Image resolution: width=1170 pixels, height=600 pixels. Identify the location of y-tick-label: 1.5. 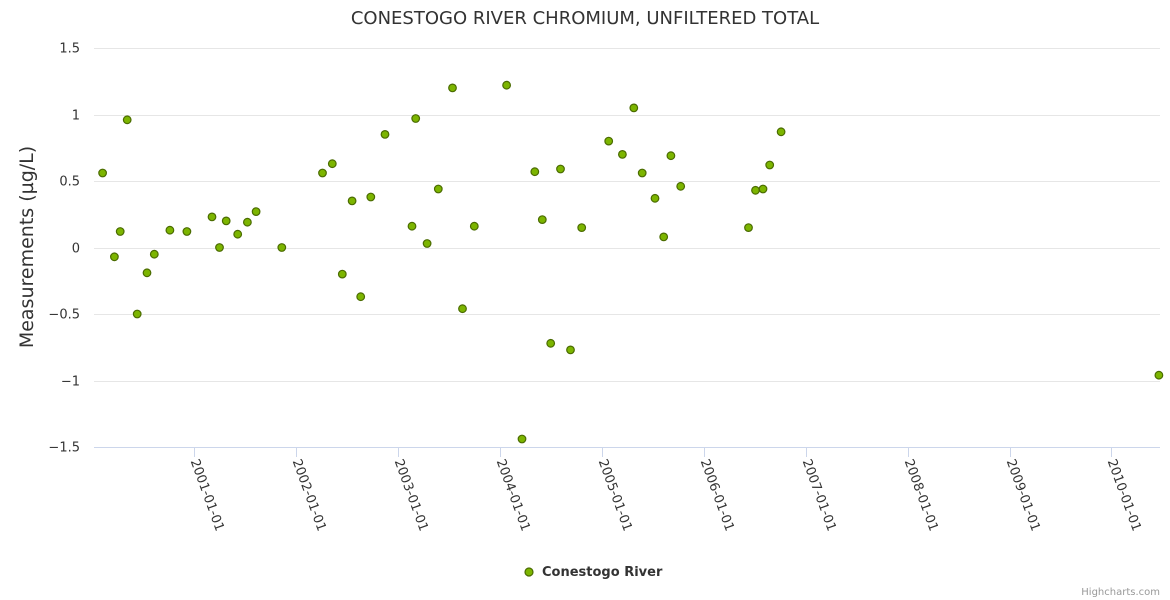
(69, 49).